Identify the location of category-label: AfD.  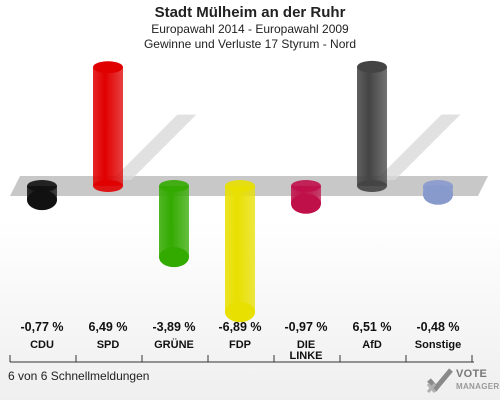
(372, 345).